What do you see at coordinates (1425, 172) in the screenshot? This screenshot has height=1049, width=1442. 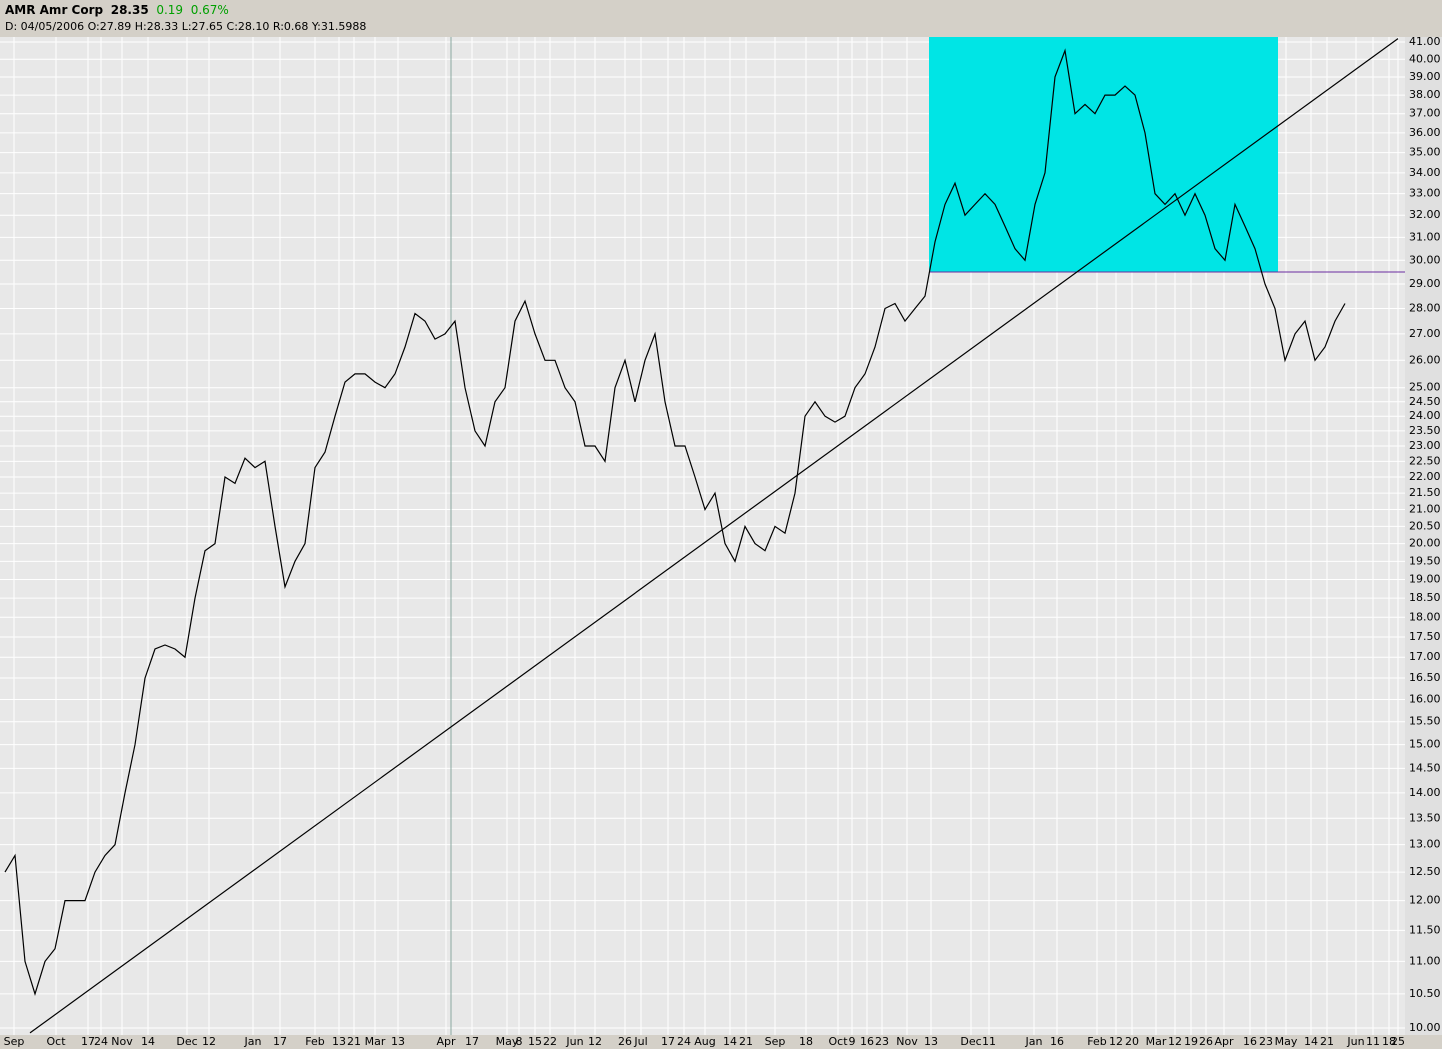 I see `y-tick-label: 34.00` at bounding box center [1425, 172].